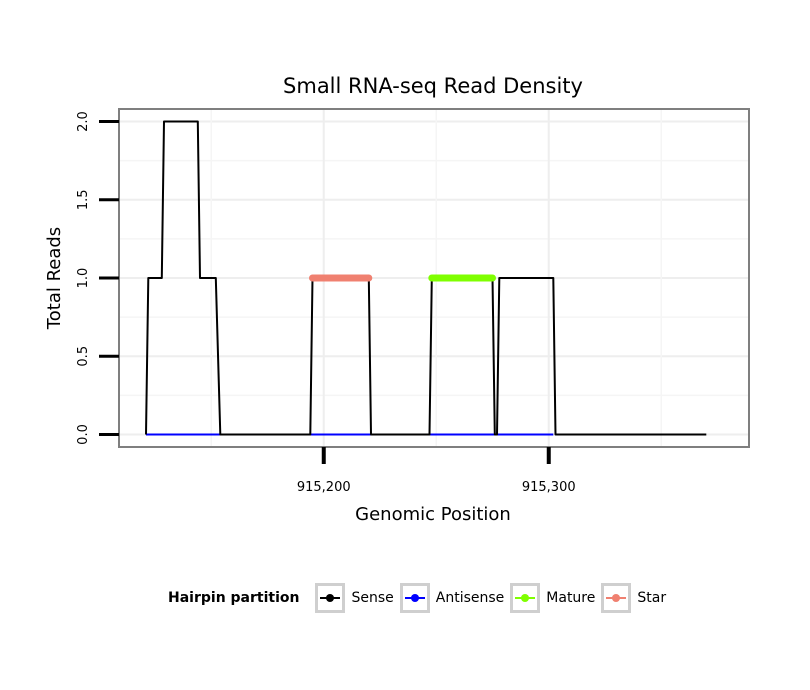  Describe the element at coordinates (330, 598) in the screenshot. I see `legend-key-sense` at that location.